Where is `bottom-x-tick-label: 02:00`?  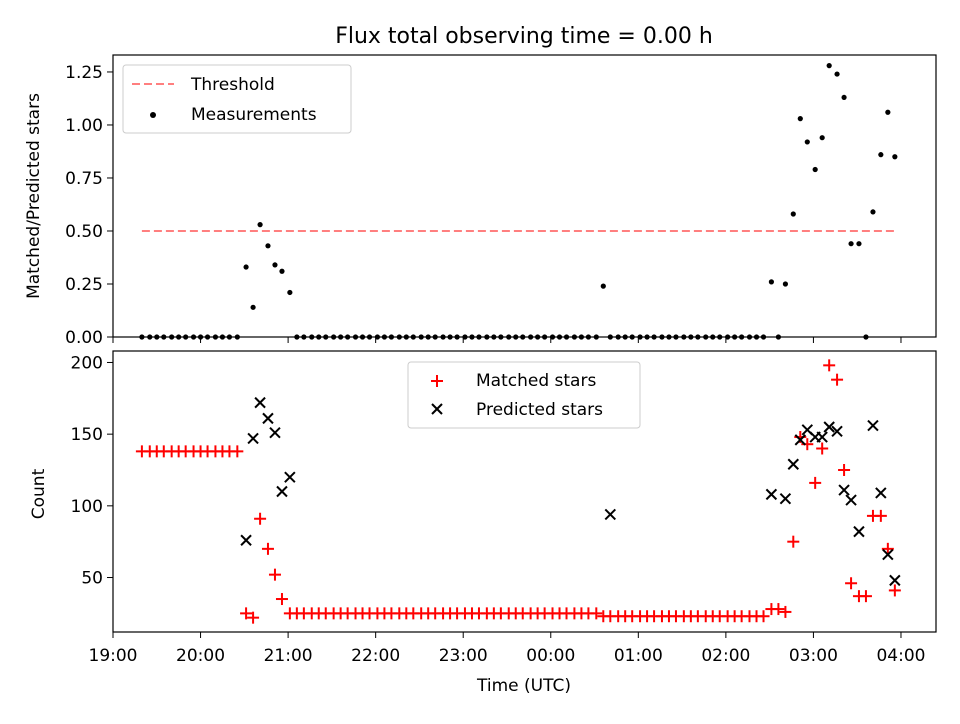 bottom-x-tick-label: 02:00 is located at coordinates (725, 656).